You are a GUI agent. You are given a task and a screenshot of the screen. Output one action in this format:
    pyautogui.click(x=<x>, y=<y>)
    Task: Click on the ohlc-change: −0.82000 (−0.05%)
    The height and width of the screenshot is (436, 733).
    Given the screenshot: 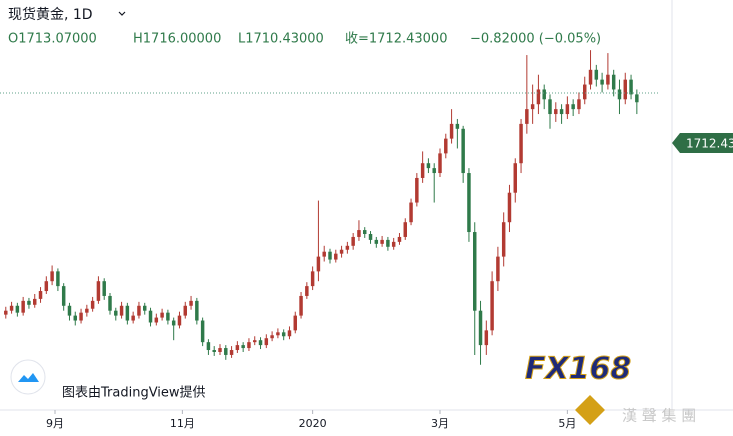 What is the action you would take?
    pyautogui.click(x=535, y=39)
    